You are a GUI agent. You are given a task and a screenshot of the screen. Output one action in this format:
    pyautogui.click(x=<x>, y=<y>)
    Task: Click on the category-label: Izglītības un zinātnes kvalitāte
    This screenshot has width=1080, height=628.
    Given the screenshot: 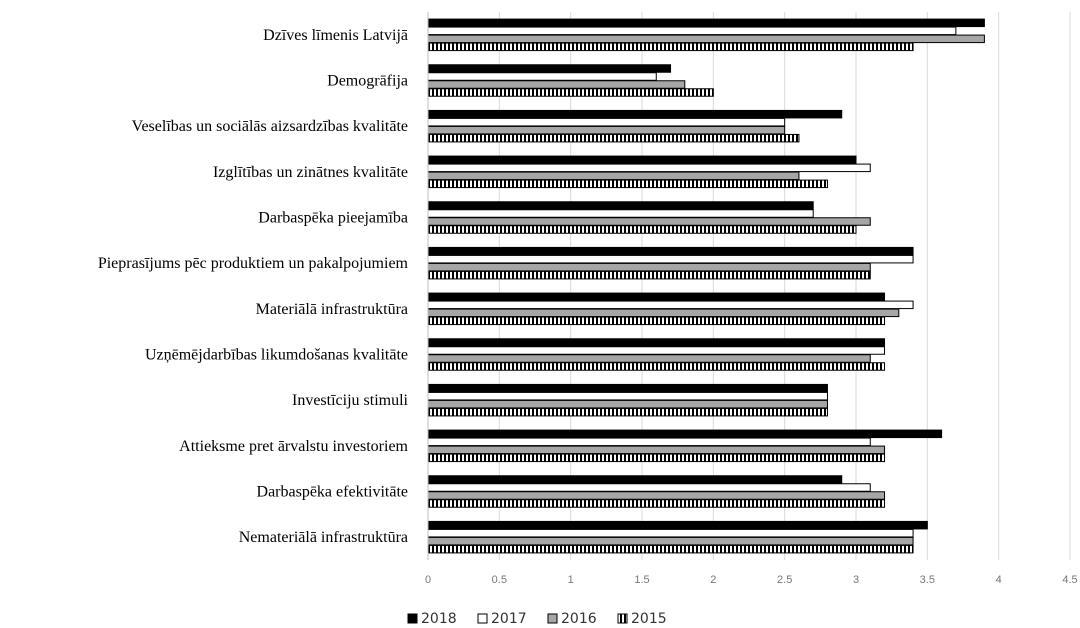 What is the action you would take?
    pyautogui.click(x=310, y=172)
    